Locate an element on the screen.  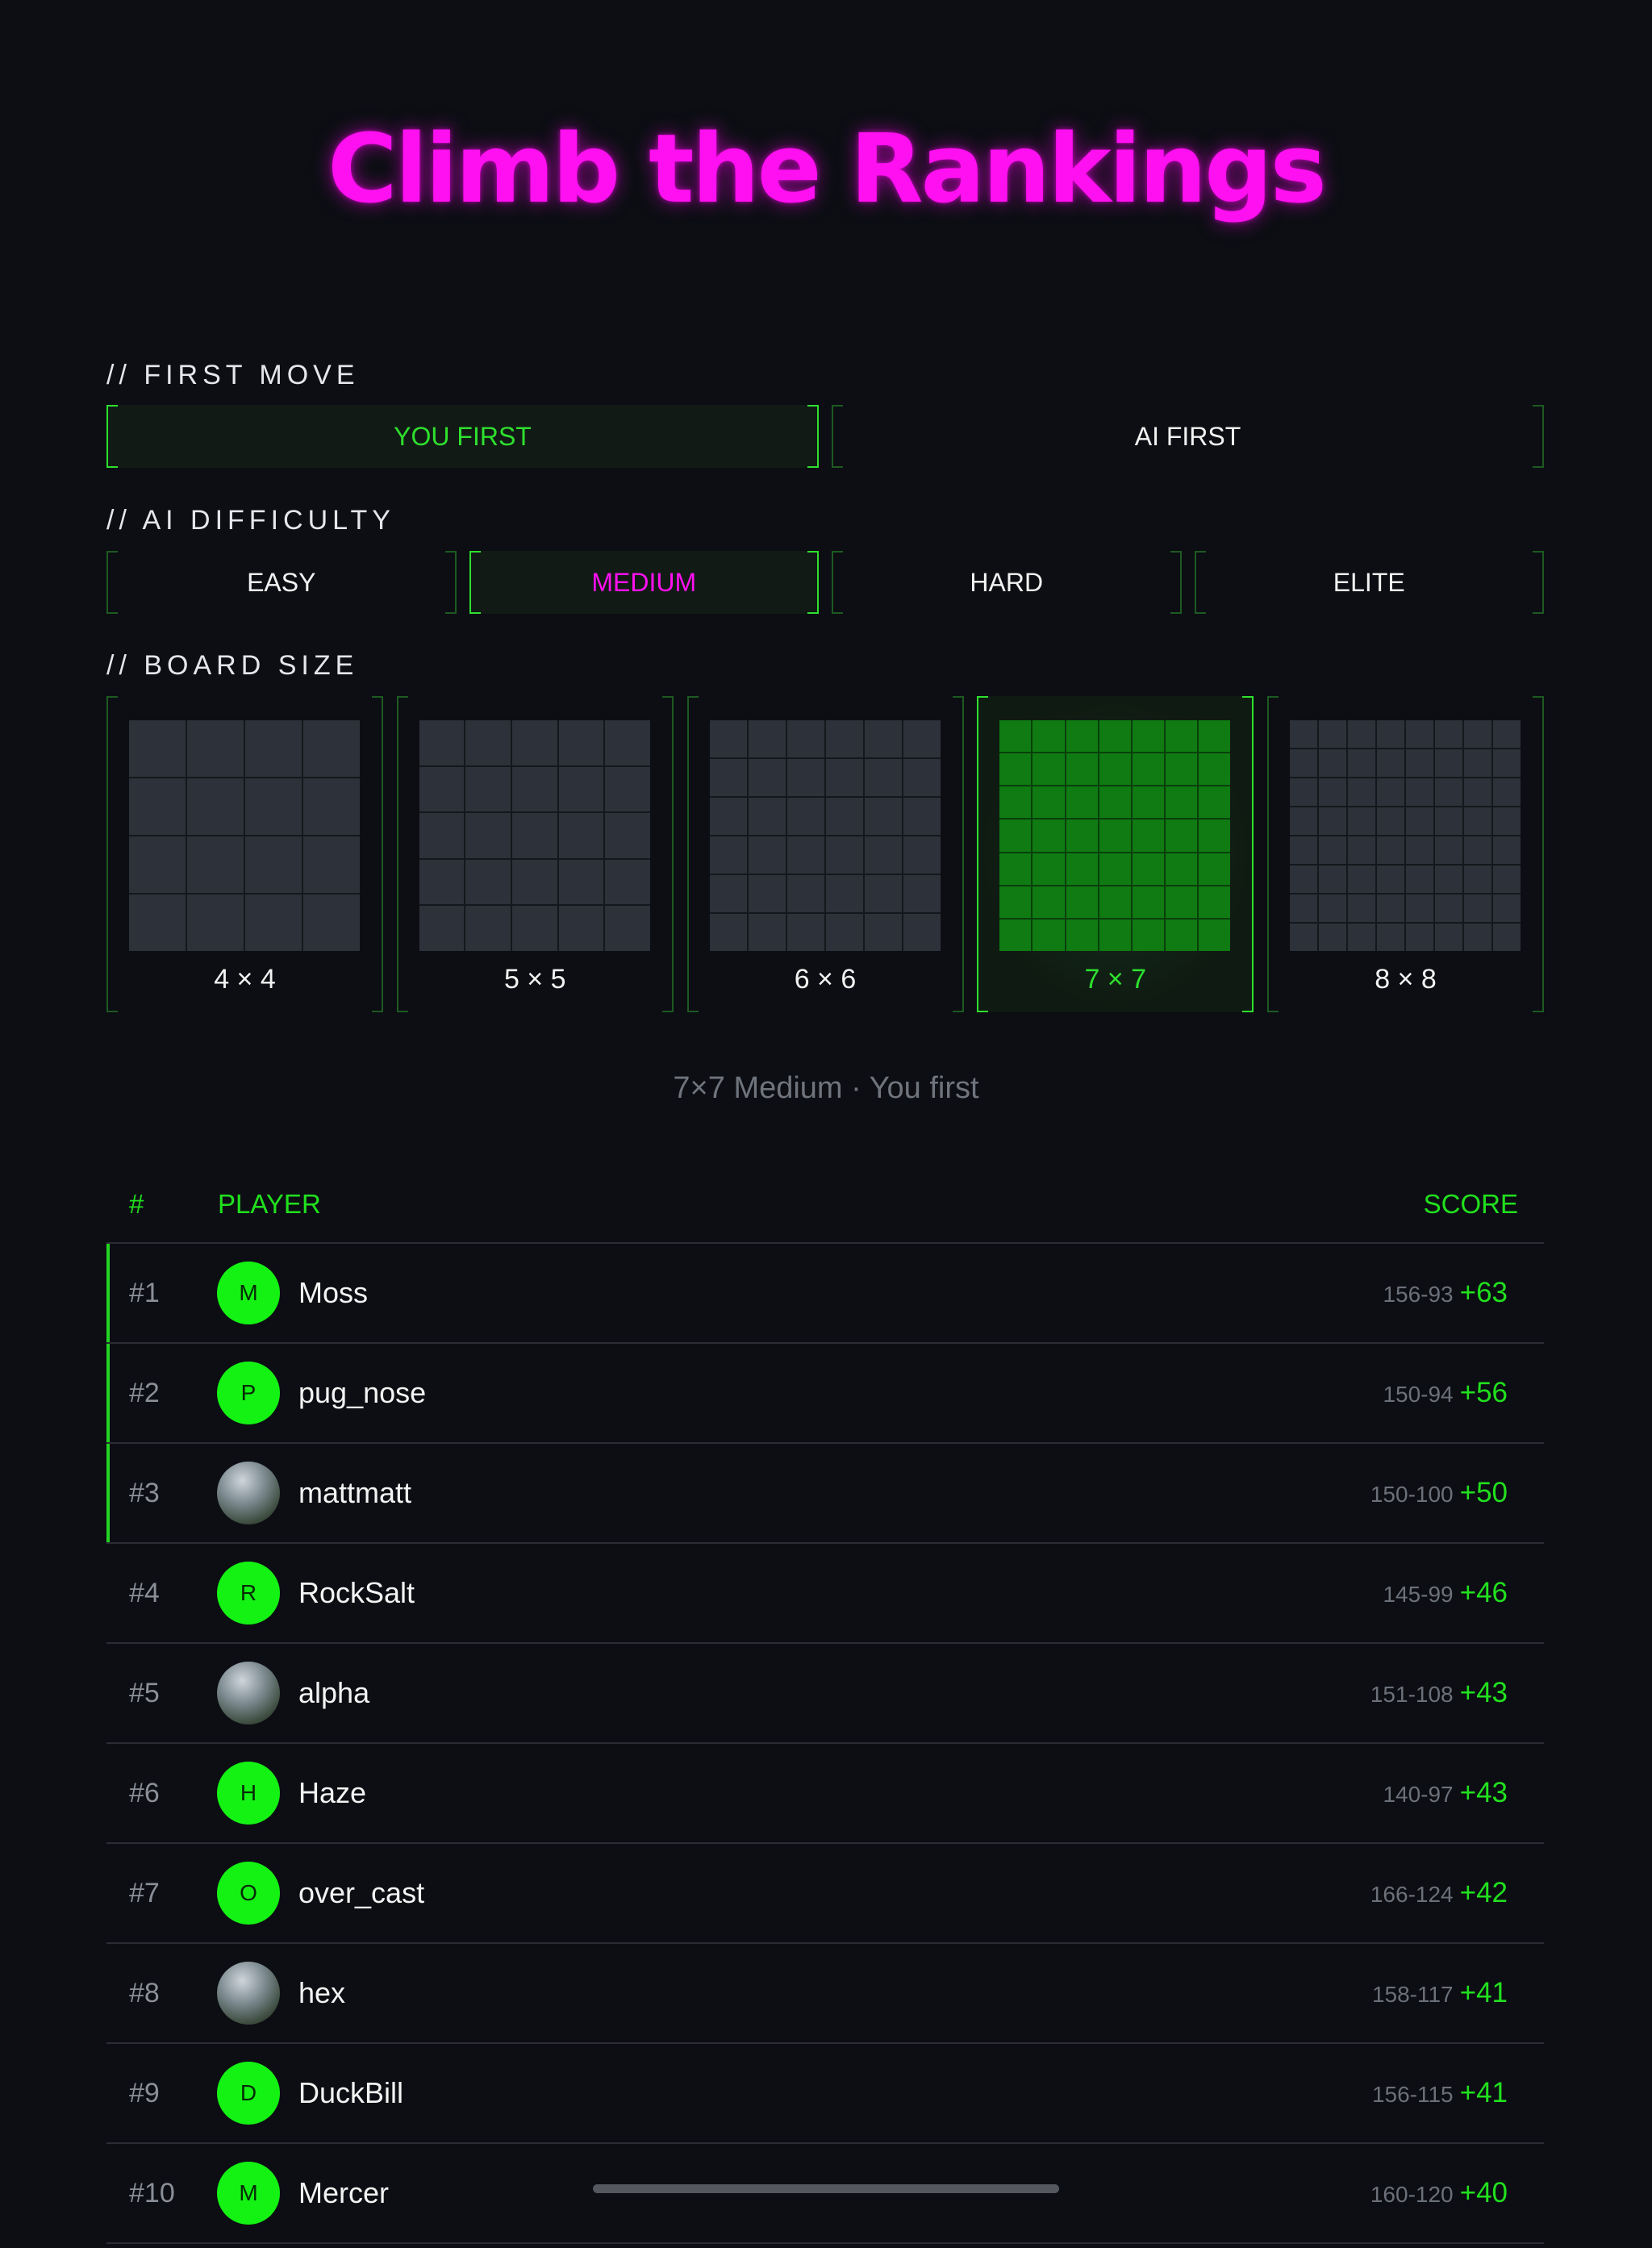
column-header: SCORE is located at coordinates (1470, 1204).